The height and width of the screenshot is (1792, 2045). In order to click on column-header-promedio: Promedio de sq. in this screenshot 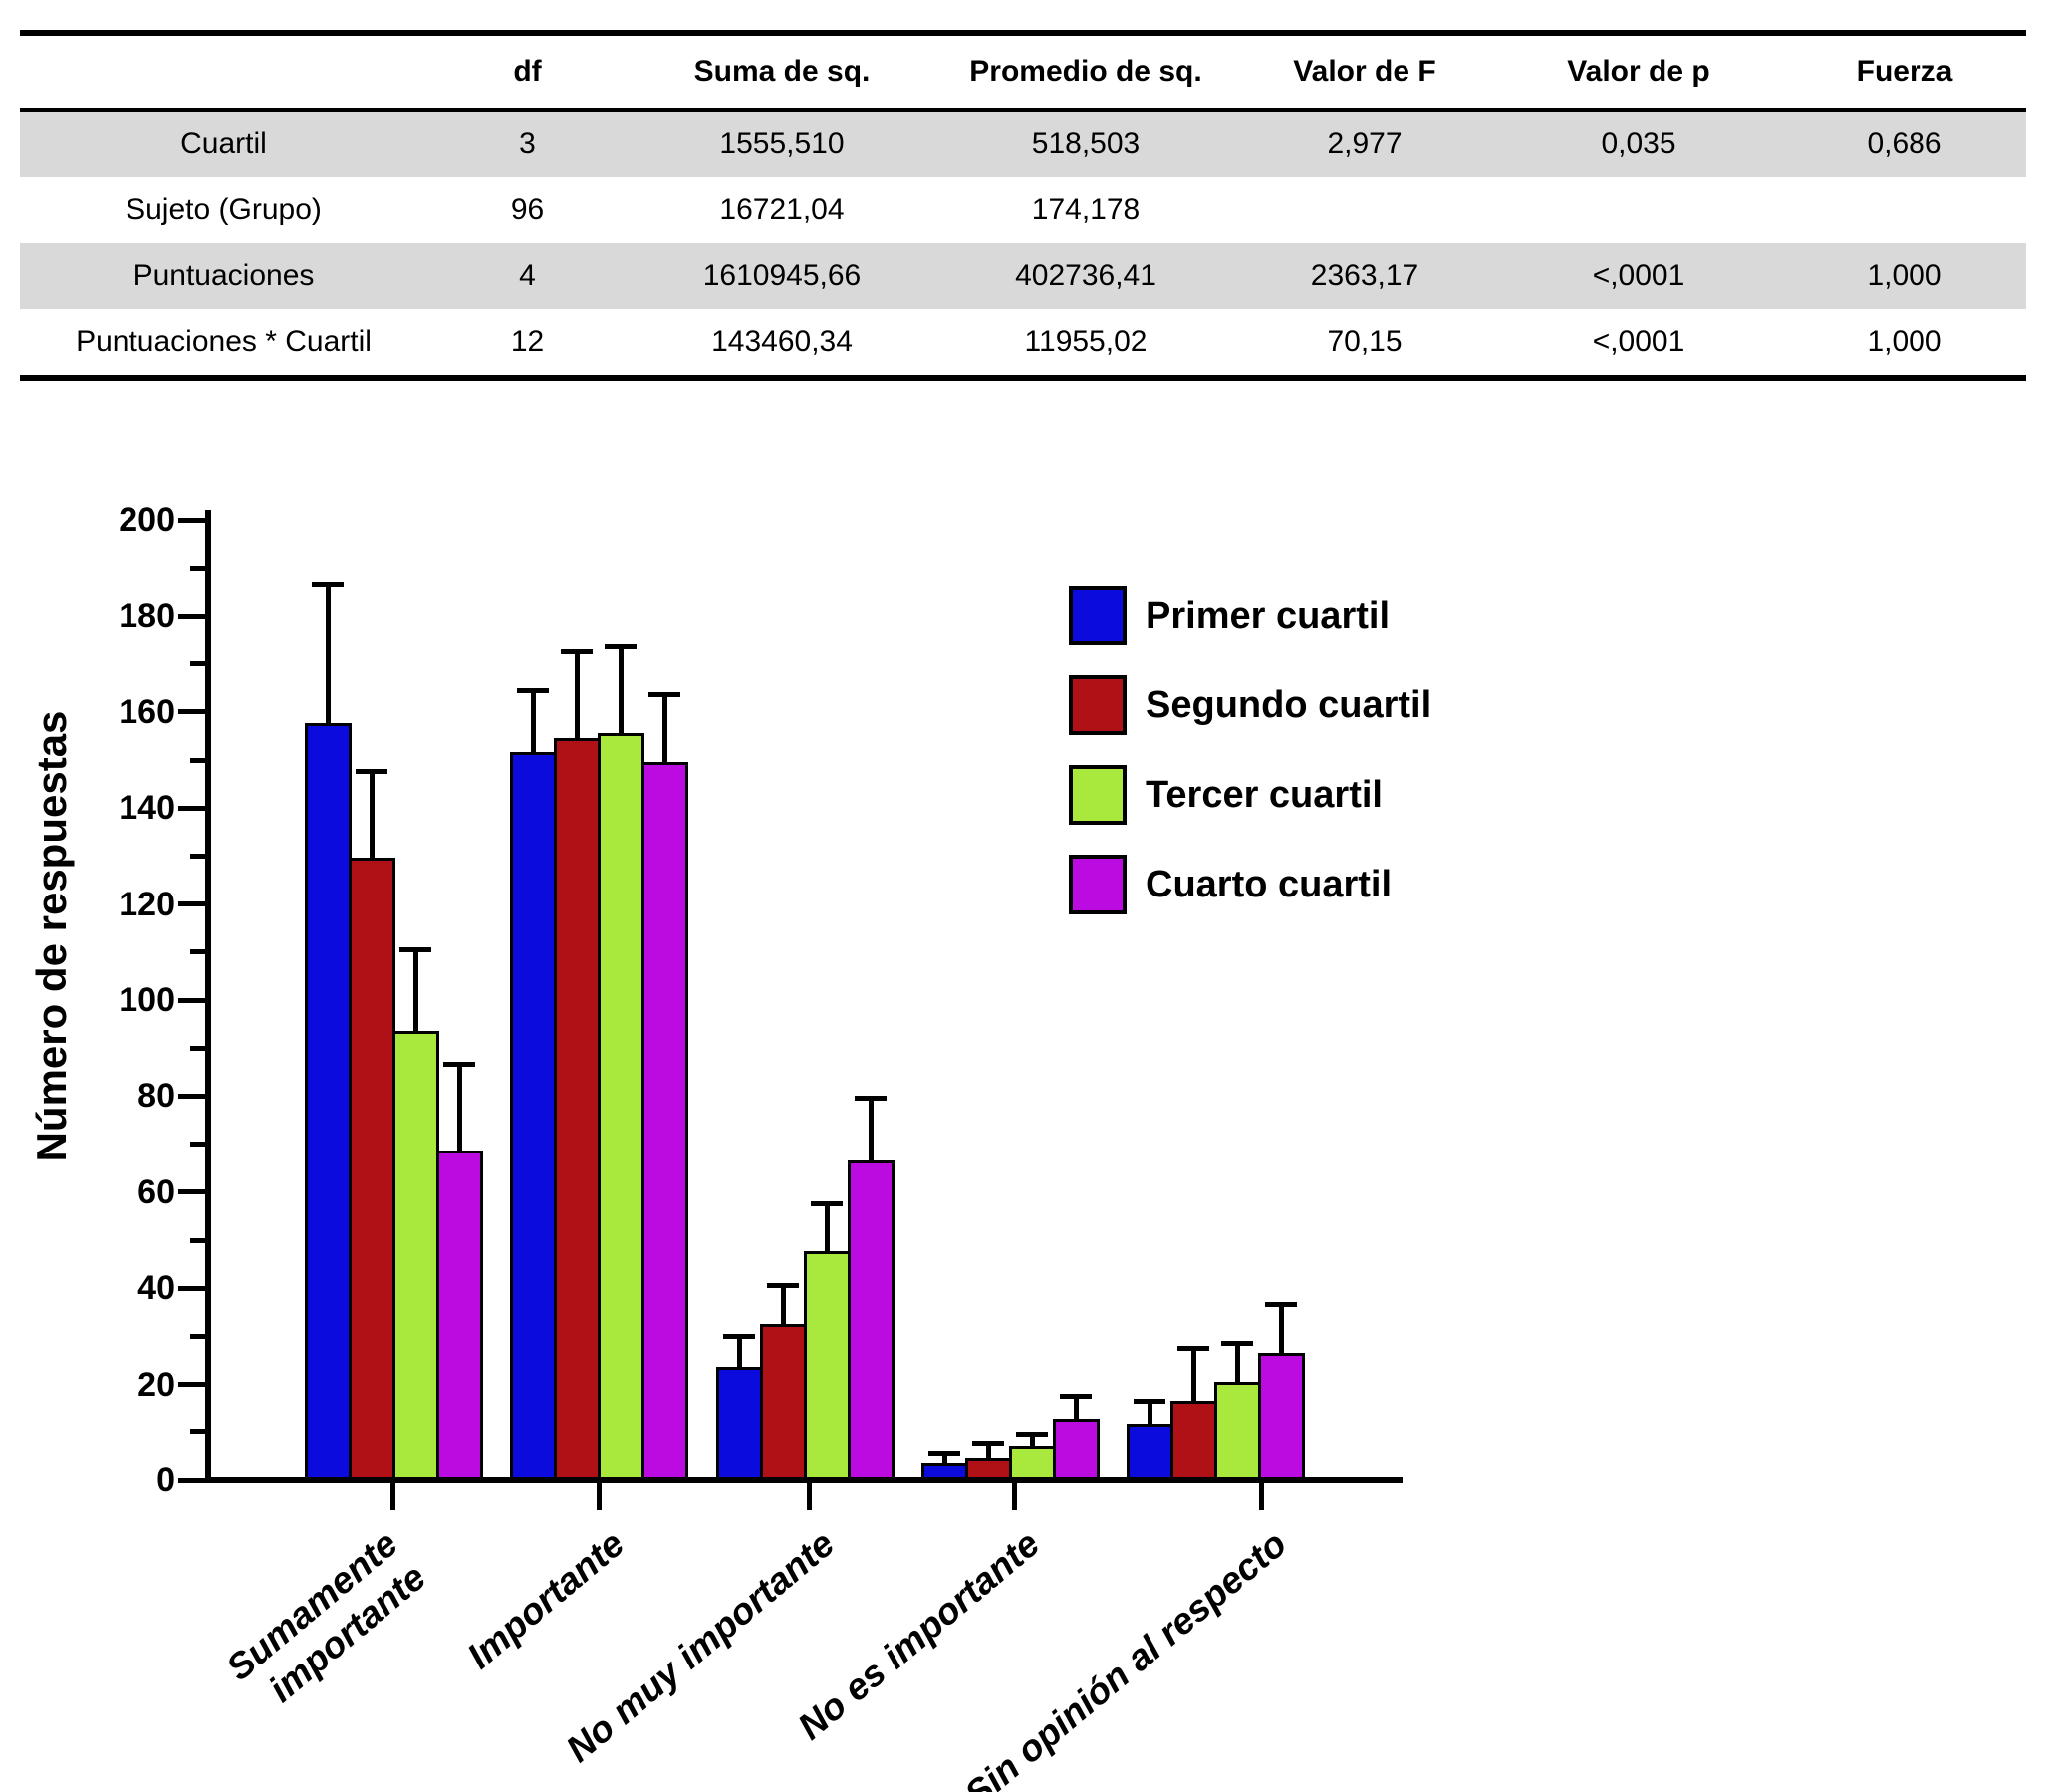, I will do `click(1085, 71)`.